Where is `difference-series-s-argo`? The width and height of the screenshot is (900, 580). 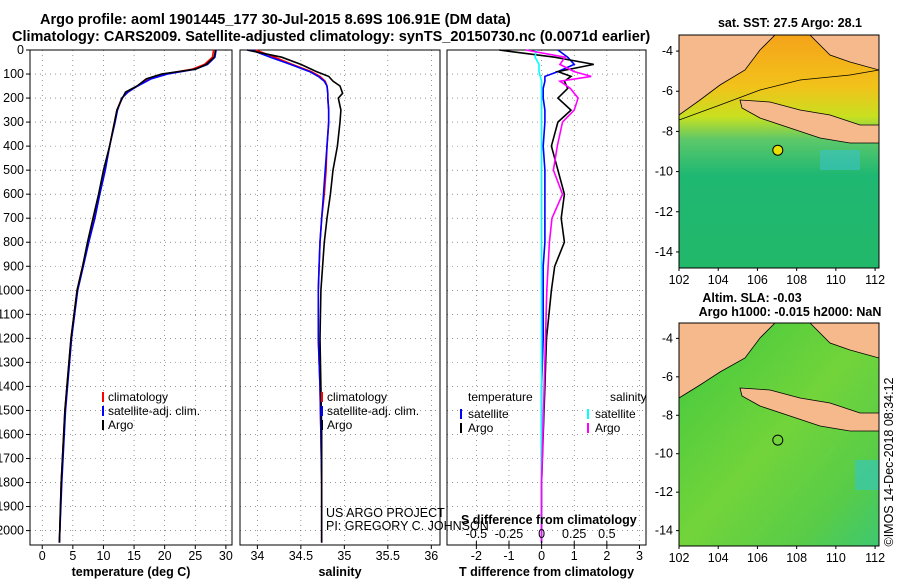
difference-series-s-argo is located at coordinates (558, 296).